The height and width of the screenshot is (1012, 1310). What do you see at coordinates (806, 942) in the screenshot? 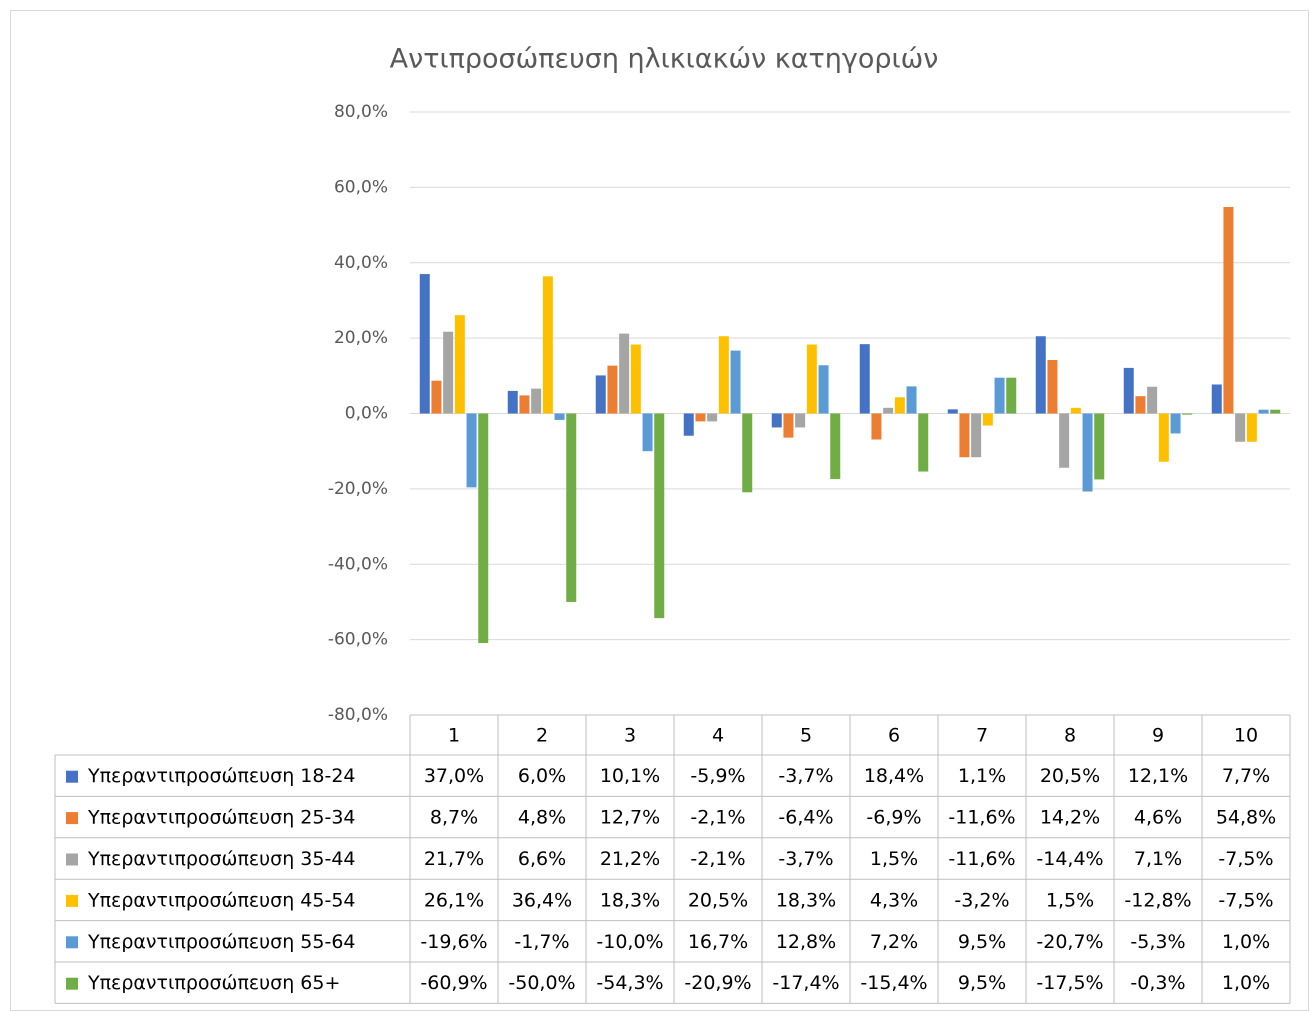
I see `table-value: 12,8%` at bounding box center [806, 942].